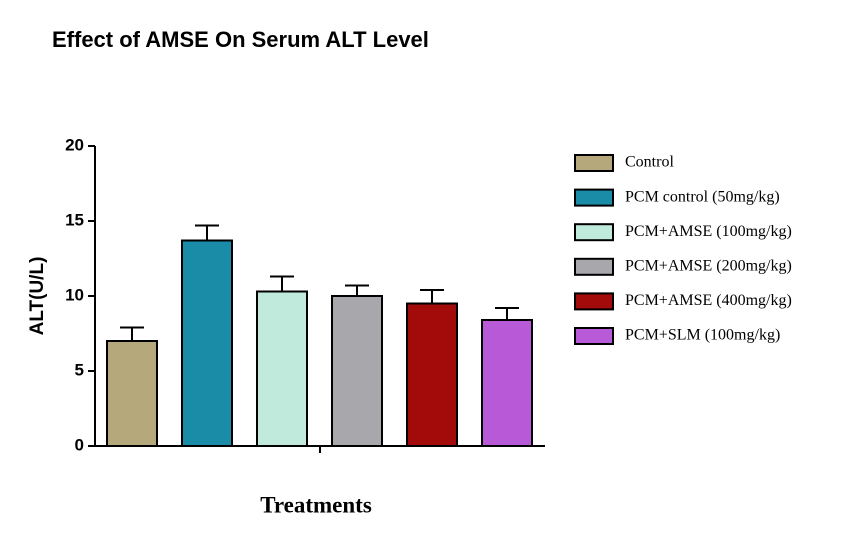 This screenshot has width=864, height=544. What do you see at coordinates (74, 294) in the screenshot?
I see `y-tick-label: 10` at bounding box center [74, 294].